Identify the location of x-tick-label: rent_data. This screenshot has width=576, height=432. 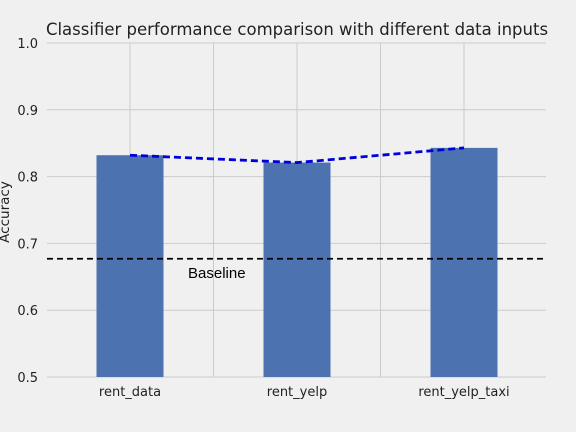
(130, 392).